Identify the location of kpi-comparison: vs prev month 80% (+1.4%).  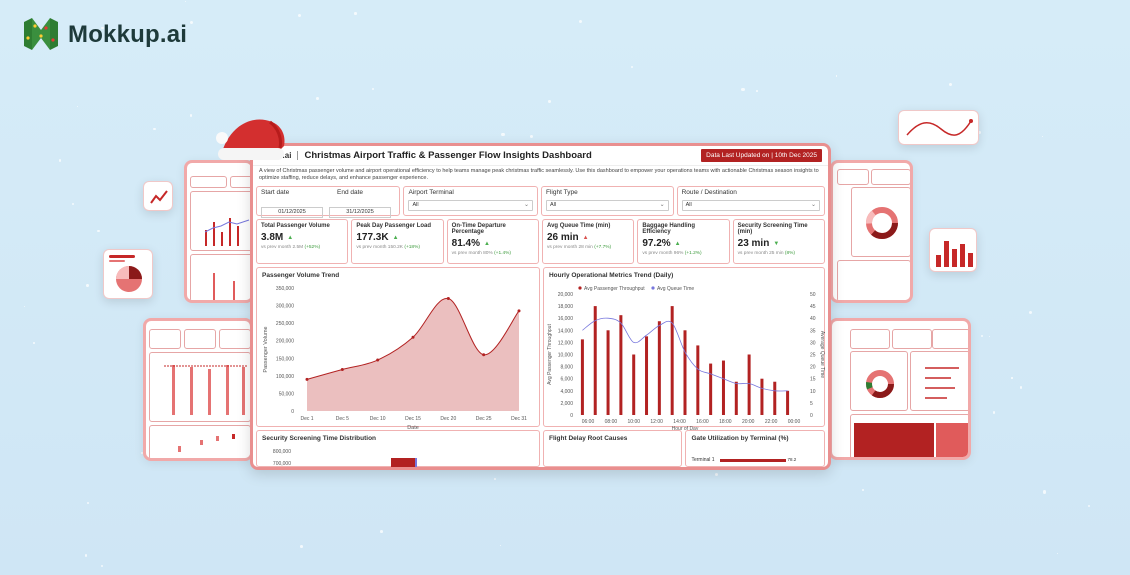
(493, 253).